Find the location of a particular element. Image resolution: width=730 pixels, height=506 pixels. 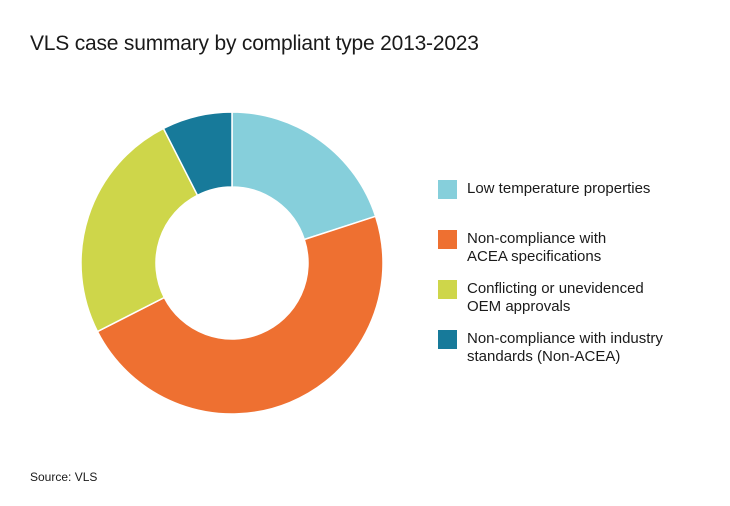

legend-swatch-industry-standards is located at coordinates (447, 339).